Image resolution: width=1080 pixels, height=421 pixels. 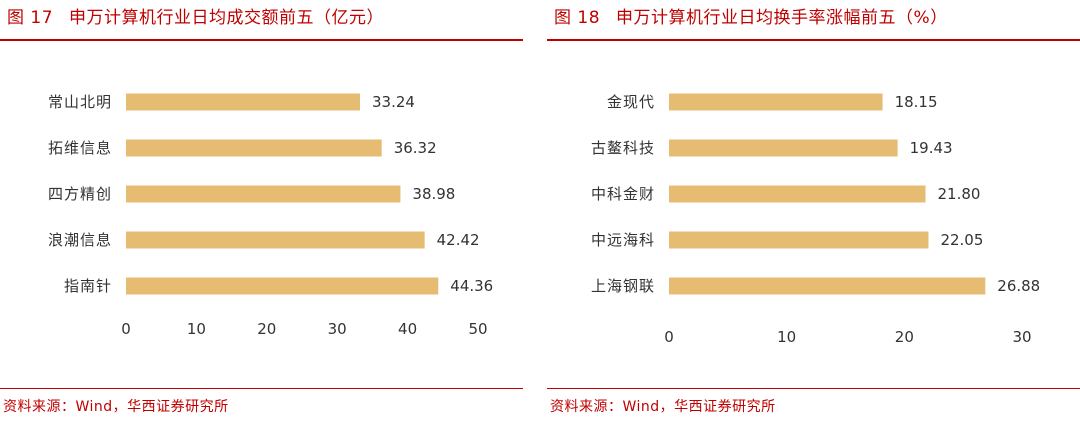 I want to click on category-label: 四方精创, so click(x=80, y=194).